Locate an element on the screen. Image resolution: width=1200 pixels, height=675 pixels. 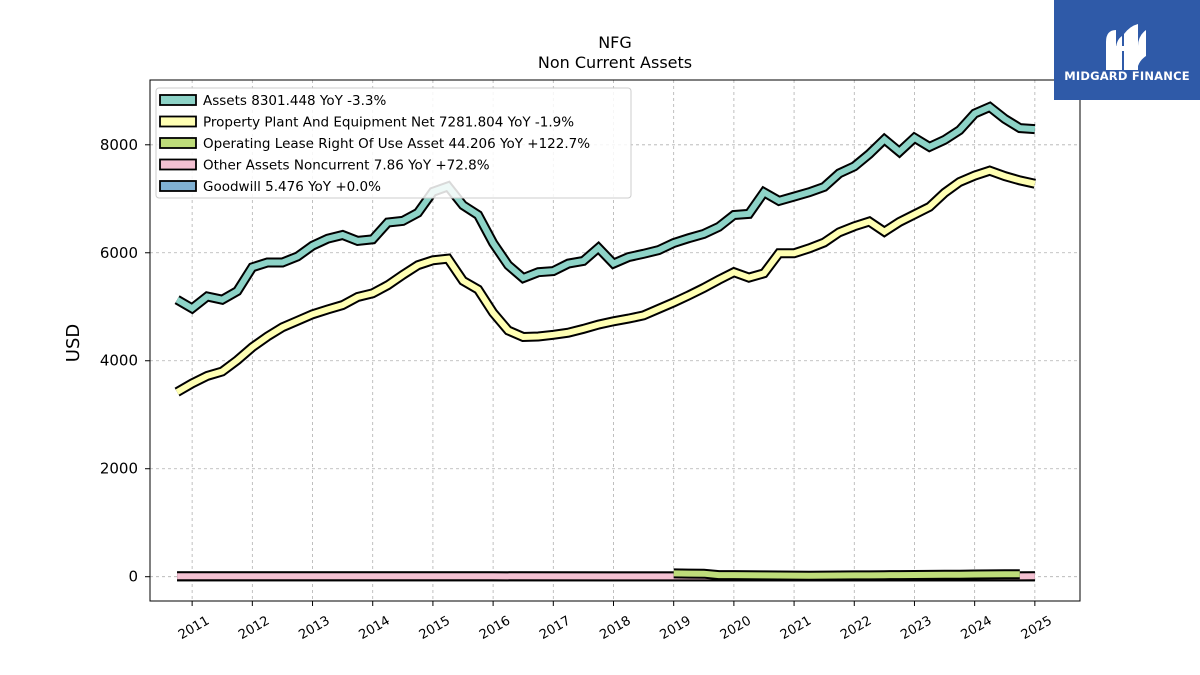
y-tick-label: 8000 is located at coordinates (119, 145).